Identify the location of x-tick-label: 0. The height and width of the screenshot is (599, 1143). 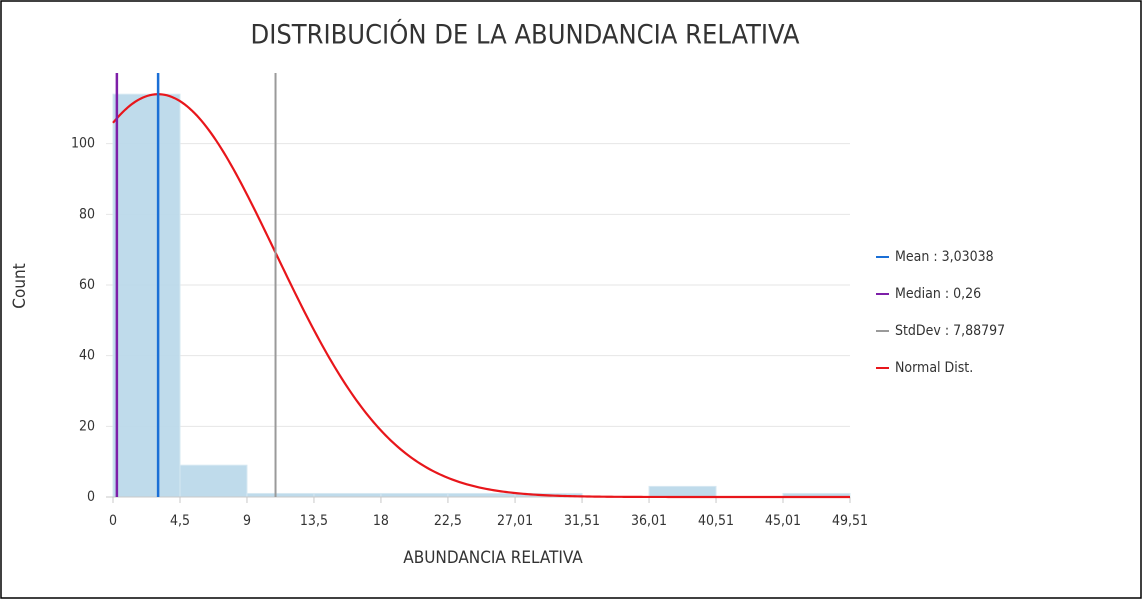
(113, 521).